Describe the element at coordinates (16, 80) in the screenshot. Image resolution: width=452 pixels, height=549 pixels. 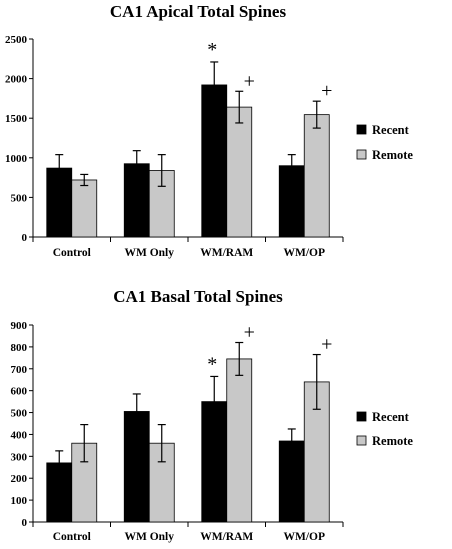
I see `y-tick-label: 2000` at that location.